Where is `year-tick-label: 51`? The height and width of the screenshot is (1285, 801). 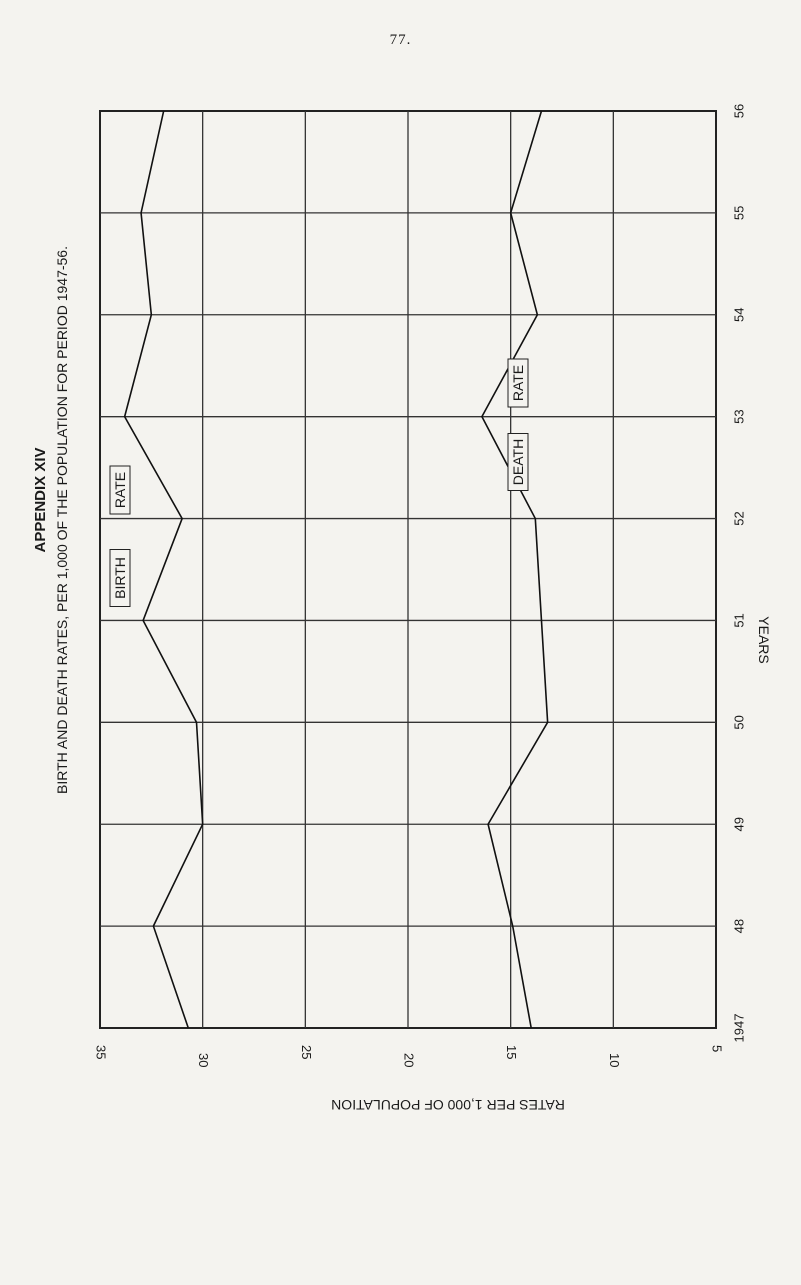 year-tick-label: 51 is located at coordinates (738, 620).